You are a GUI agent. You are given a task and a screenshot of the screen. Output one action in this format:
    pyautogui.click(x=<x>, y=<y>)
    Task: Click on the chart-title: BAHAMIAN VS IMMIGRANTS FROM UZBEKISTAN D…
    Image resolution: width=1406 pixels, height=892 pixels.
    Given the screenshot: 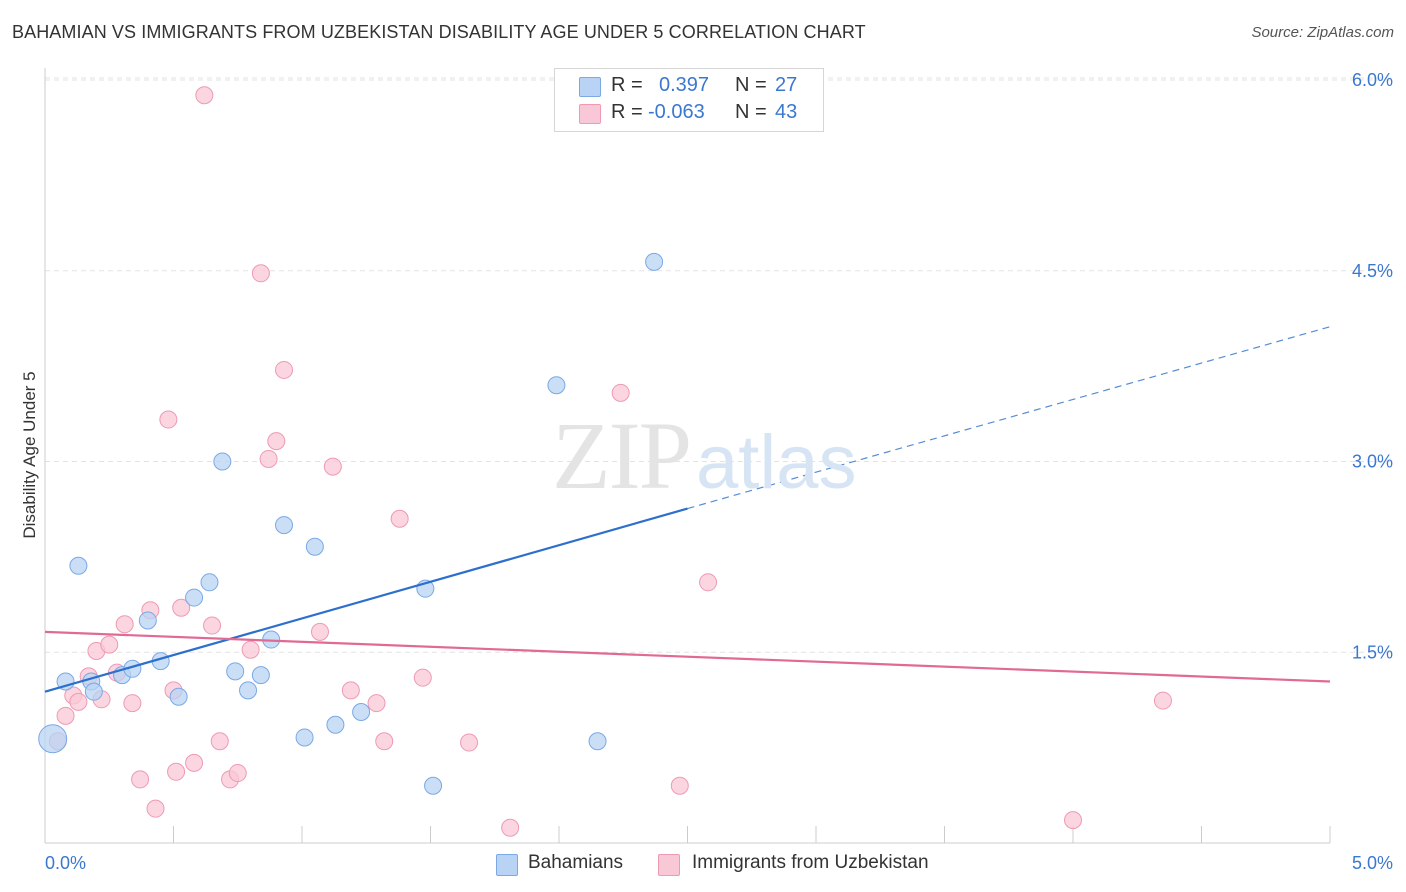 What is the action you would take?
    pyautogui.click(x=439, y=32)
    